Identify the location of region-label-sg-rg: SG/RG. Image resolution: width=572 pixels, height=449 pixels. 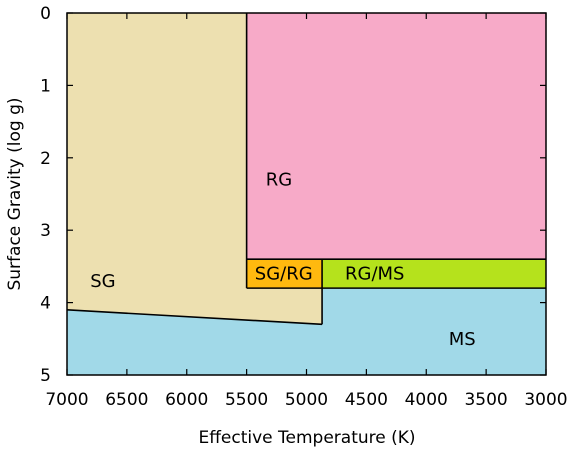
(284, 274).